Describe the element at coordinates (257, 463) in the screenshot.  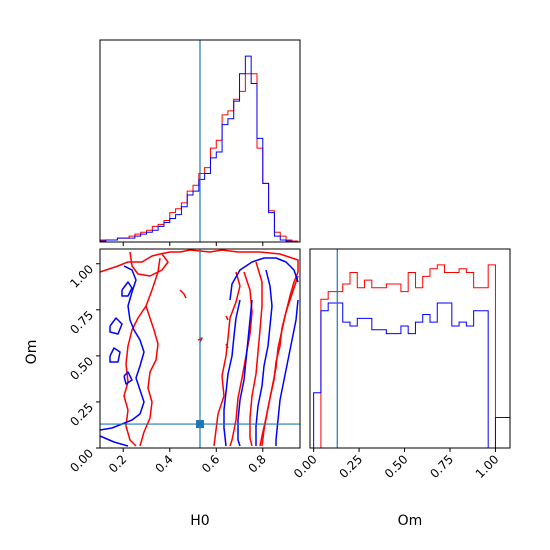
I see `x-tick-label: 0.8` at that location.